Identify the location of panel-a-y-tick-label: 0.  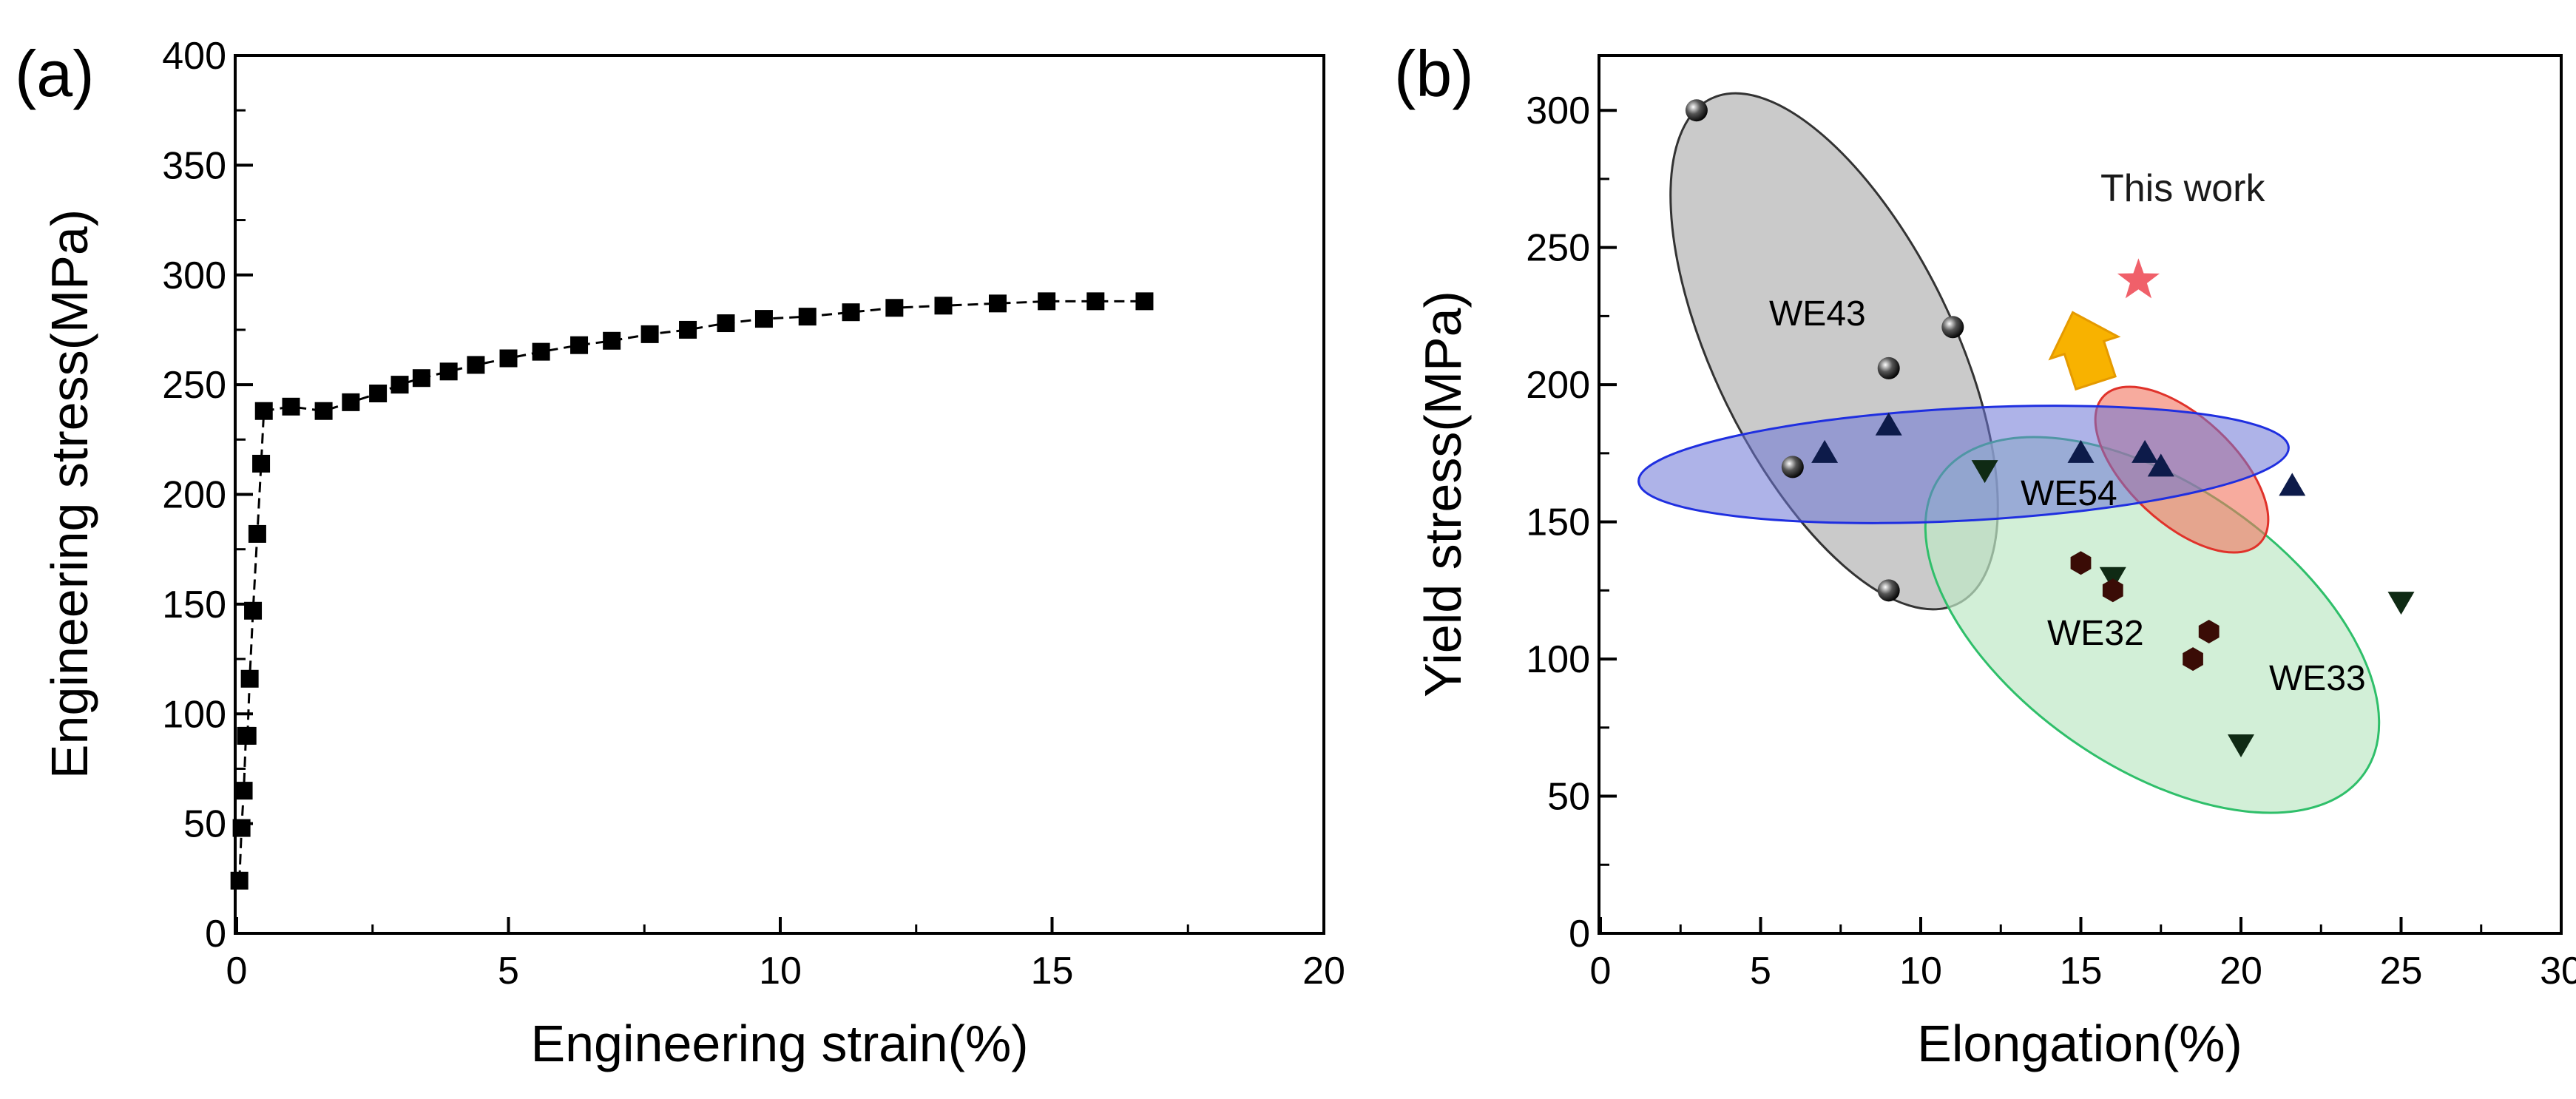
(215, 935).